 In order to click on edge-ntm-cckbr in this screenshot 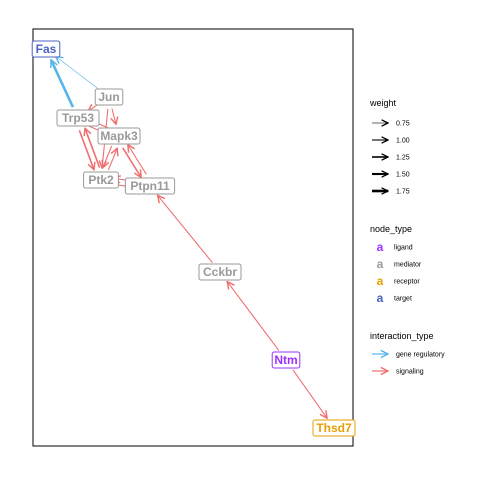, I will do `click(253, 316)`.